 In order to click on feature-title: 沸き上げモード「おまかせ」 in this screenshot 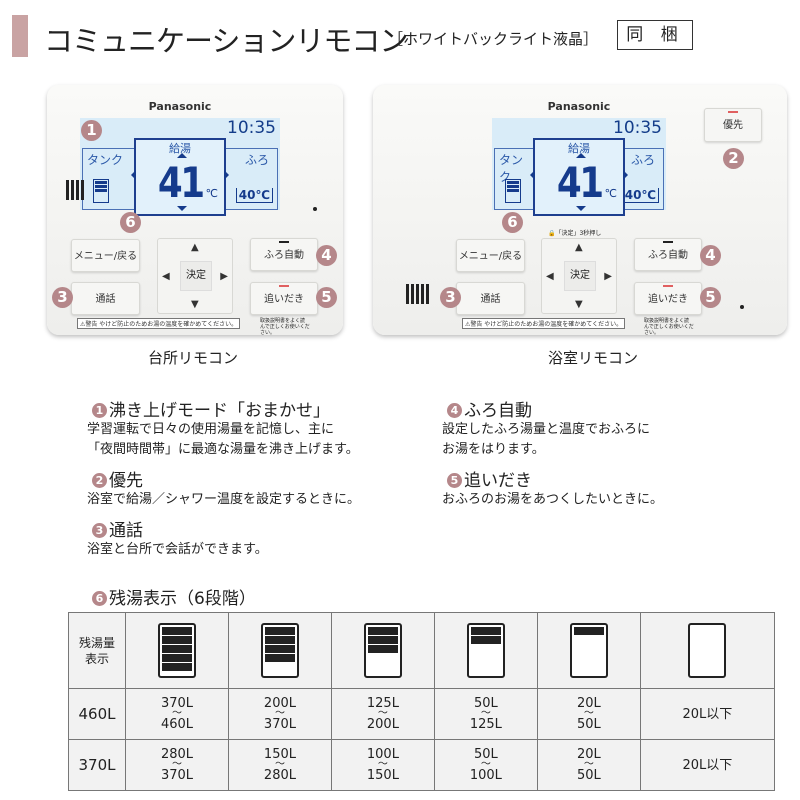, I will do `click(219, 411)`.